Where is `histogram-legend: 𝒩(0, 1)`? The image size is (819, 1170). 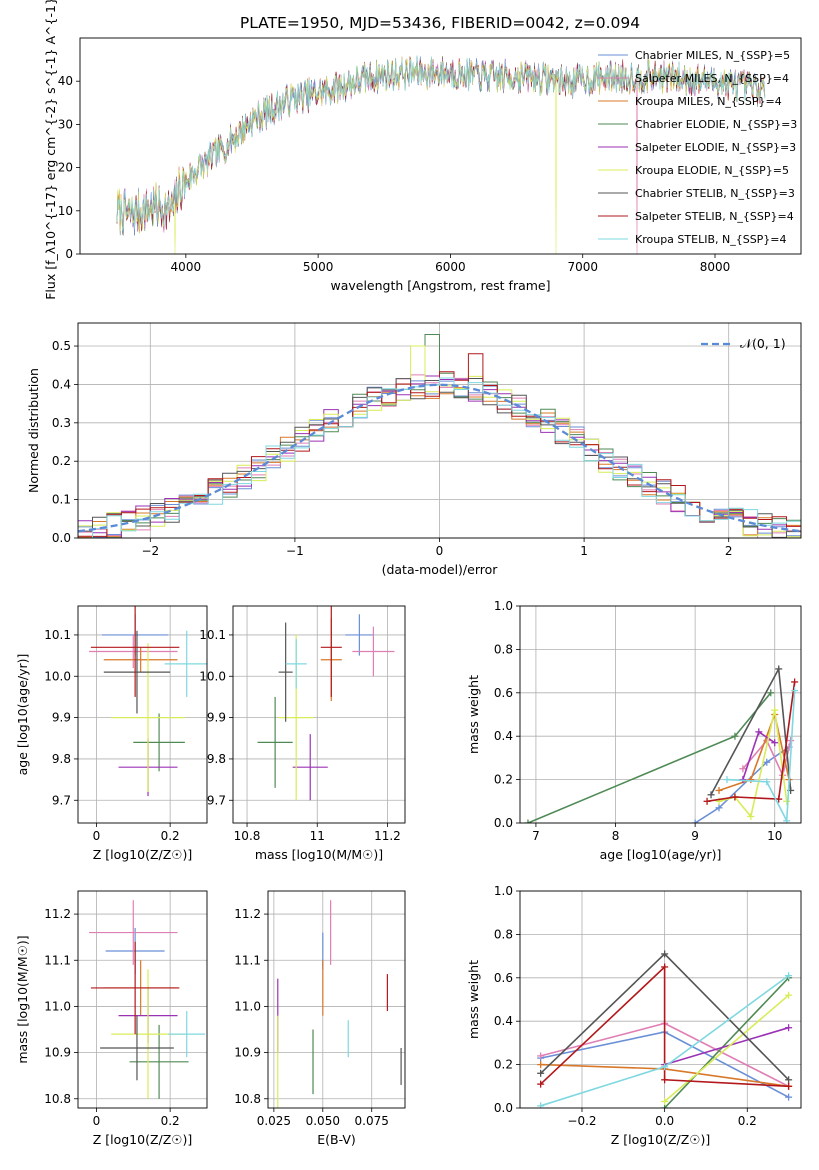
histogram-legend: 𝒩(0, 1) is located at coordinates (743, 343).